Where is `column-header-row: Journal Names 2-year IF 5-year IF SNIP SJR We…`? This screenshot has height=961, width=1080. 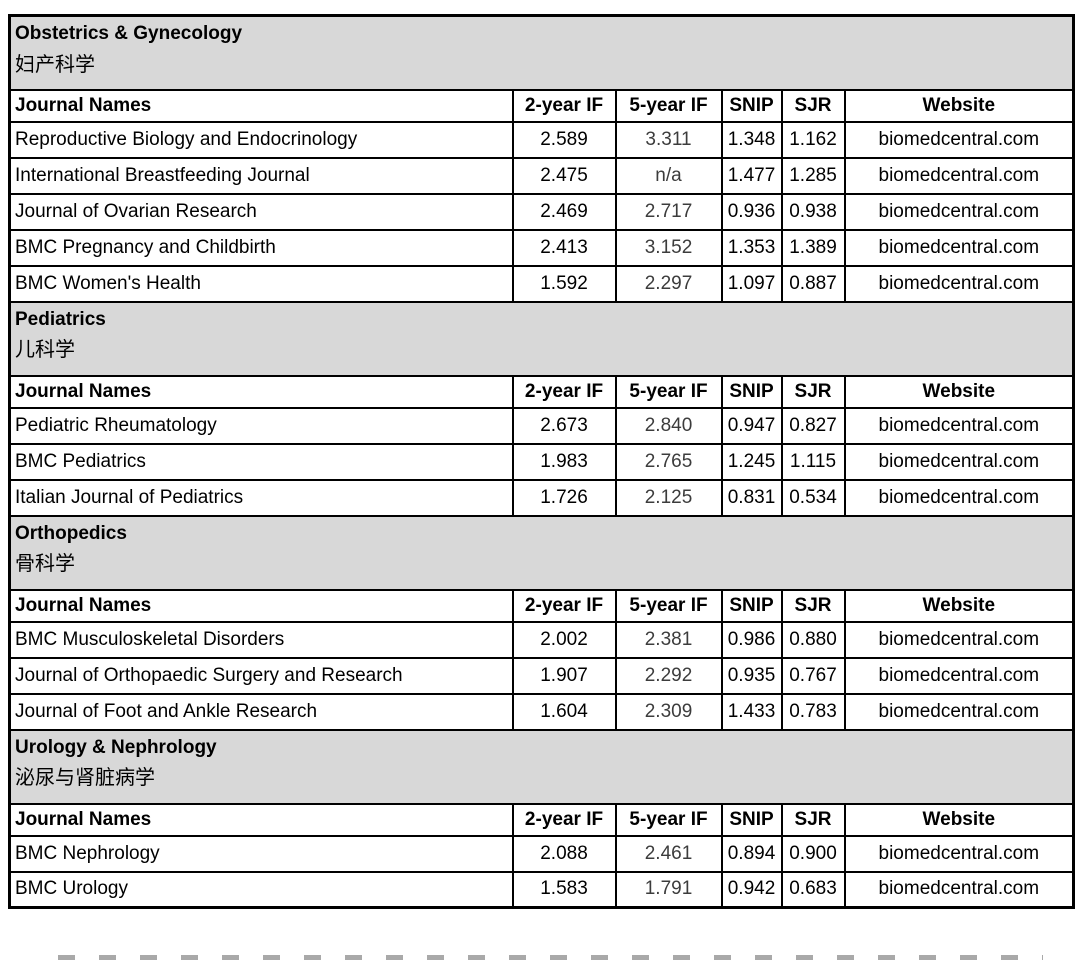 column-header-row: Journal Names 2-year IF 5-year IF SNIP SJR We… is located at coordinates (541, 391).